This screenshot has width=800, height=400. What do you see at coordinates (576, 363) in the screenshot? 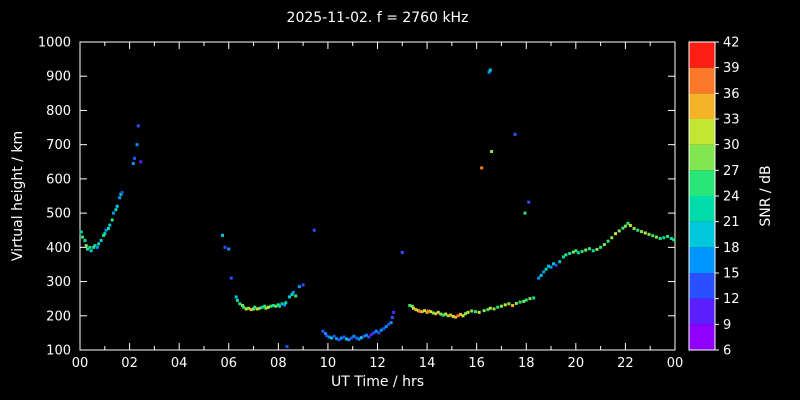
I see `svg-text: 20` at bounding box center [576, 363].